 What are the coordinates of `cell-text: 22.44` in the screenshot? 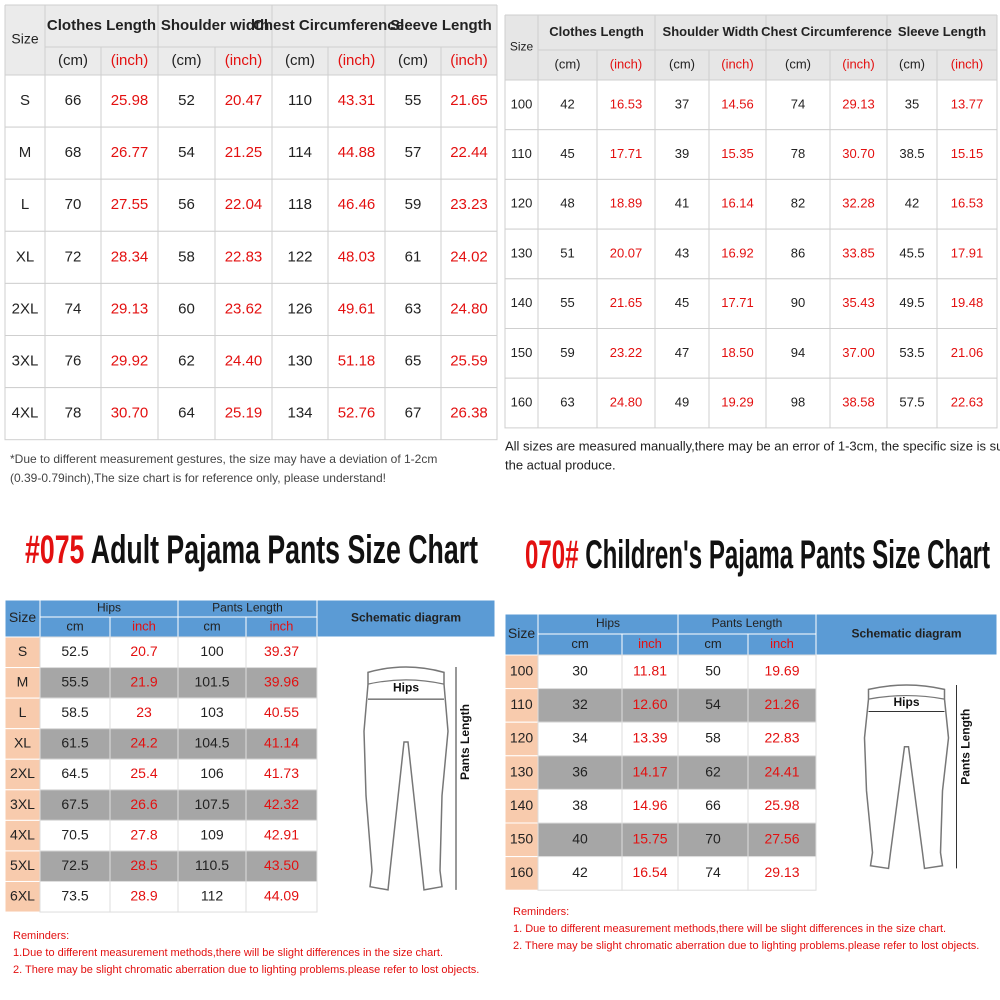 It's located at (469, 152).